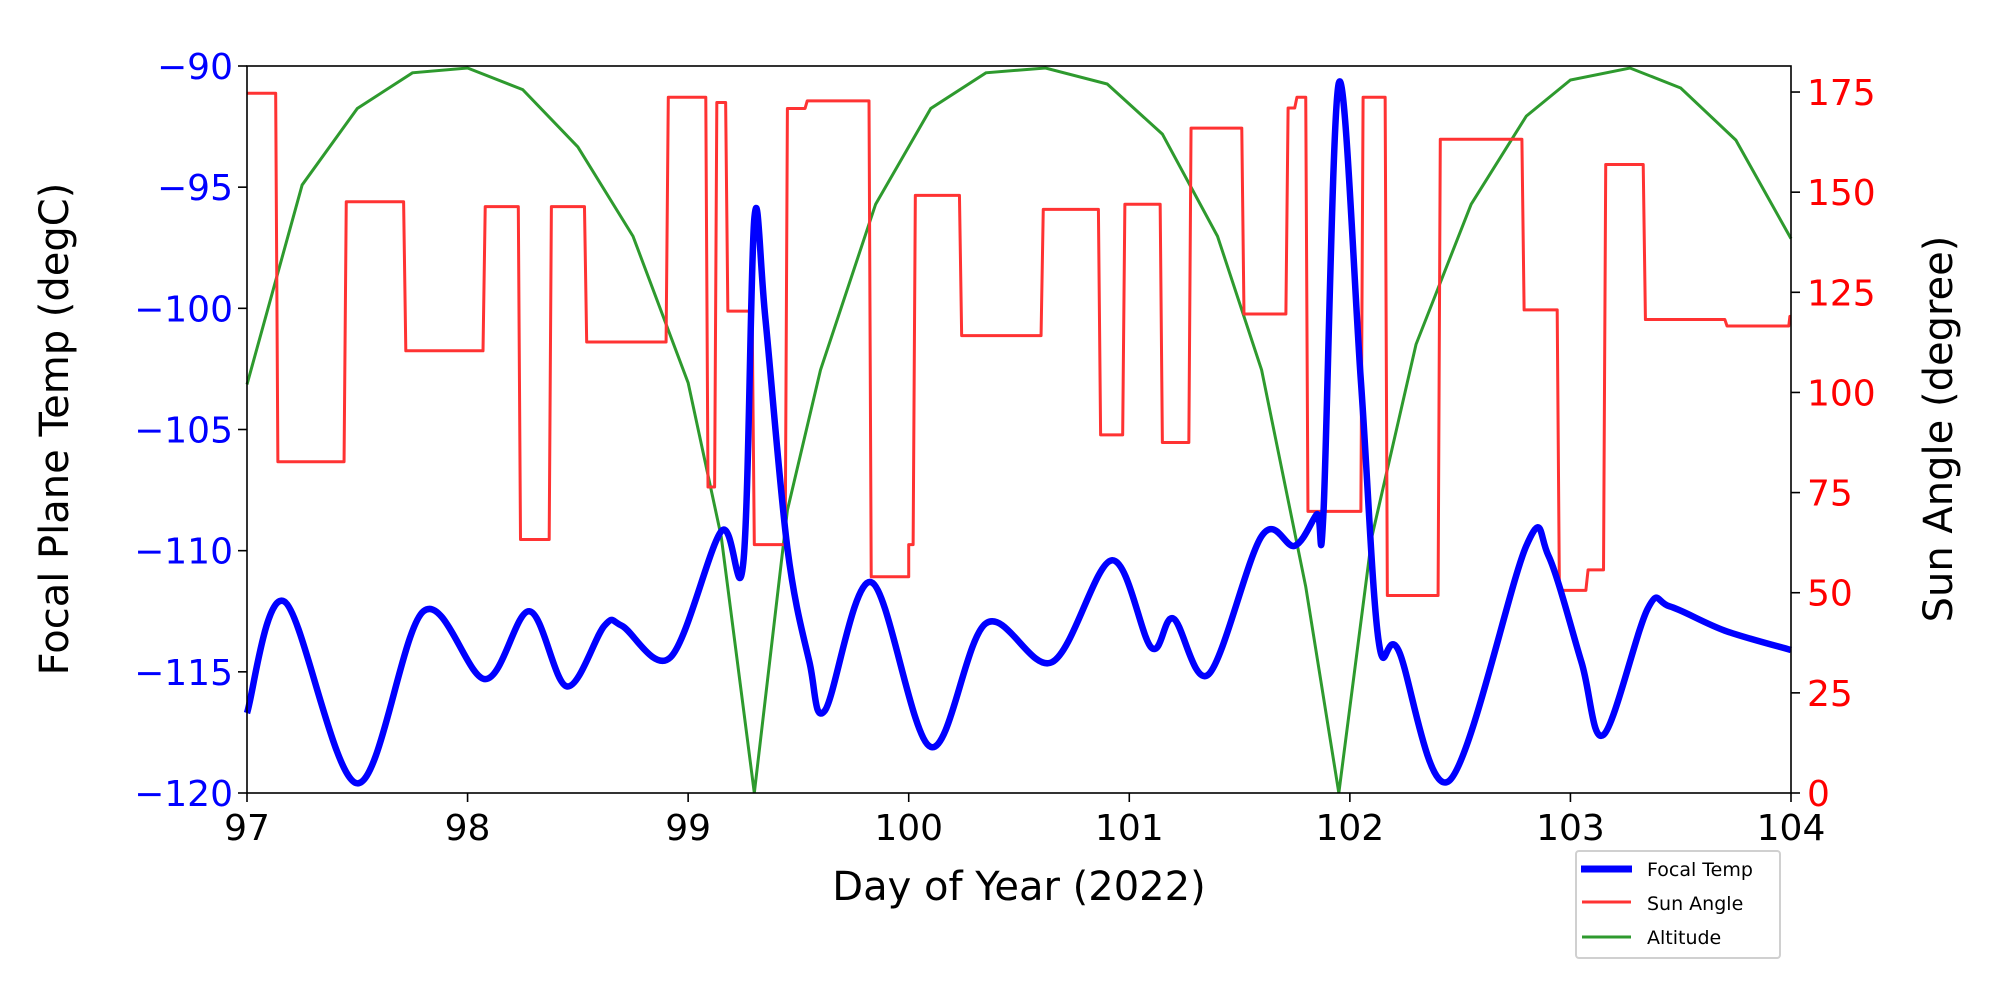 Image resolution: width=2000 pixels, height=1004 pixels. I want to click on x-axis-label: Day of Year (2022), so click(1018, 887).